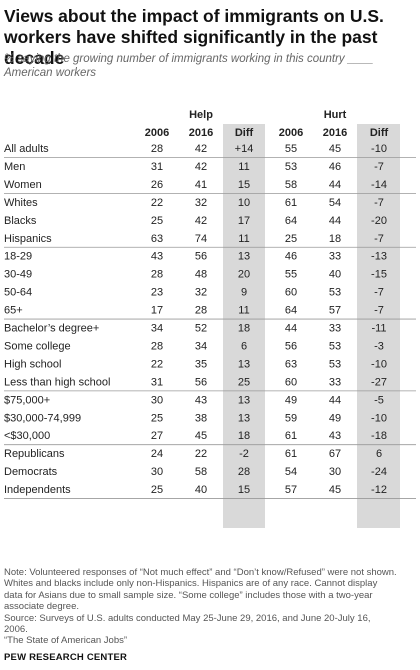  I want to click on row-label: 30-49, so click(18, 275).